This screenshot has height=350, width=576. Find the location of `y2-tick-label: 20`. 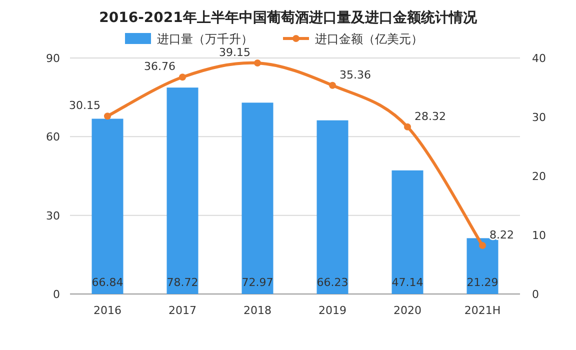

y2-tick-label: 20 is located at coordinates (539, 176).